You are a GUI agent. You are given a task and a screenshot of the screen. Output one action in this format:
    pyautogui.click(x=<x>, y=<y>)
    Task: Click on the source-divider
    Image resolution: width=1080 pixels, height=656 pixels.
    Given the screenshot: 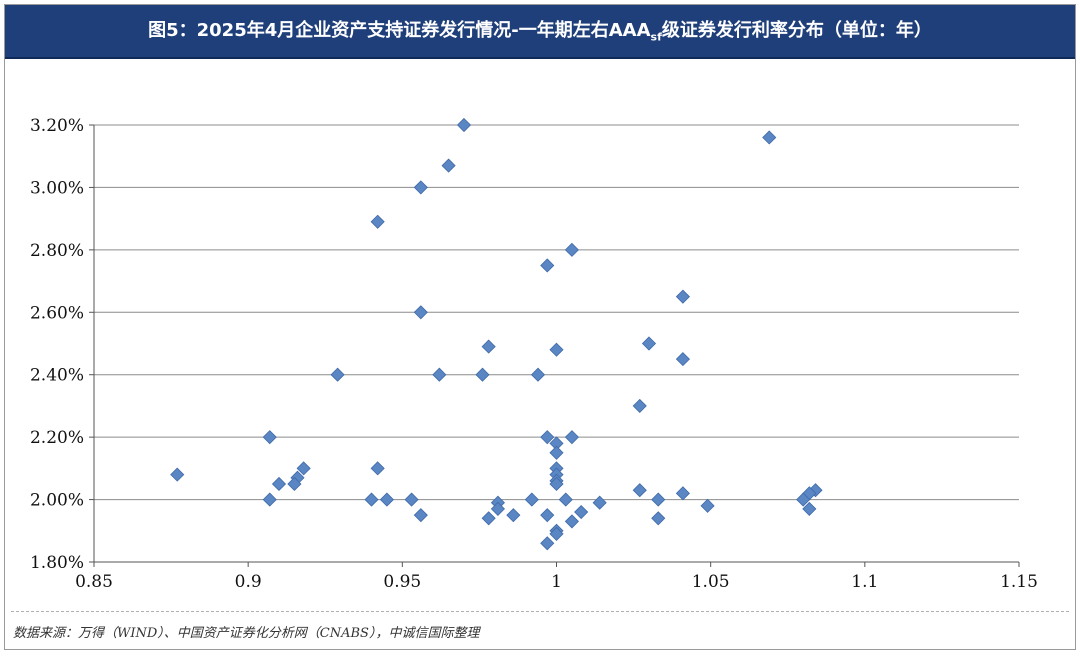 What is the action you would take?
    pyautogui.click(x=540, y=611)
    